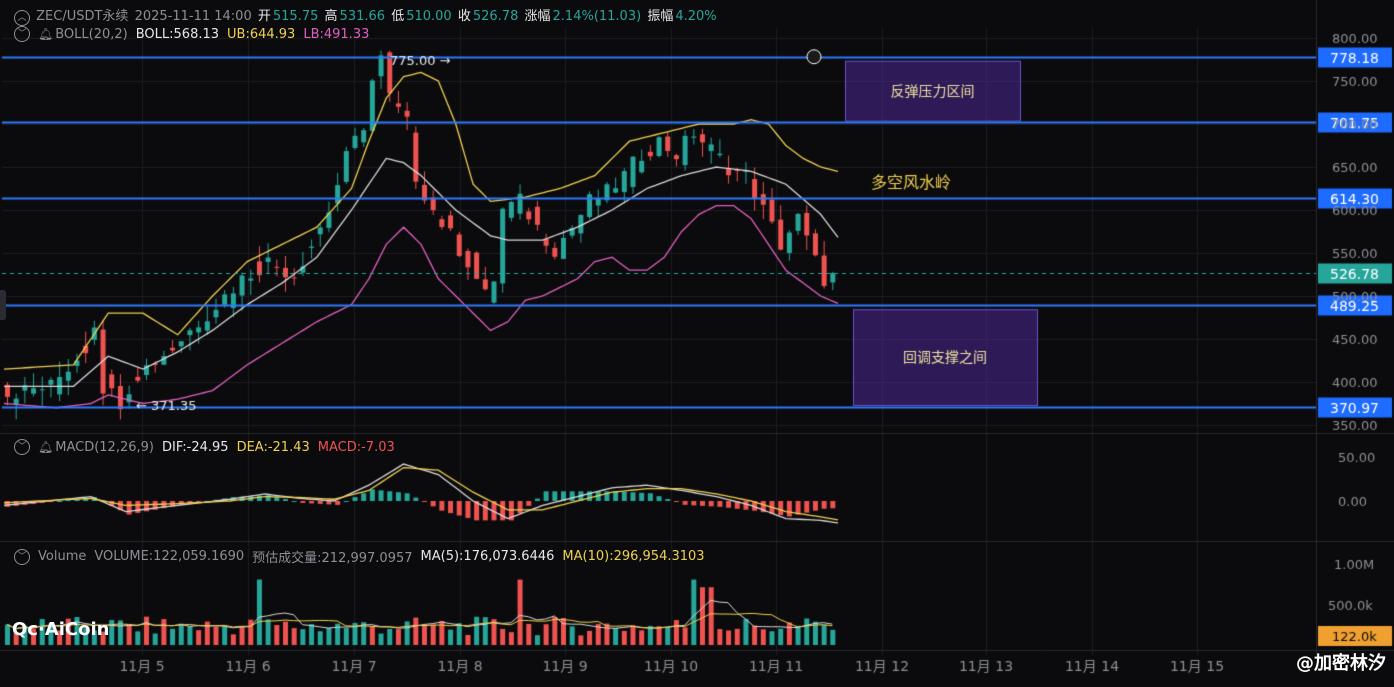 Image resolution: width=1394 pixels, height=687 pixels. Describe the element at coordinates (82, 16) in the screenshot. I see `symbol: ZEC/USDT永续` at that location.